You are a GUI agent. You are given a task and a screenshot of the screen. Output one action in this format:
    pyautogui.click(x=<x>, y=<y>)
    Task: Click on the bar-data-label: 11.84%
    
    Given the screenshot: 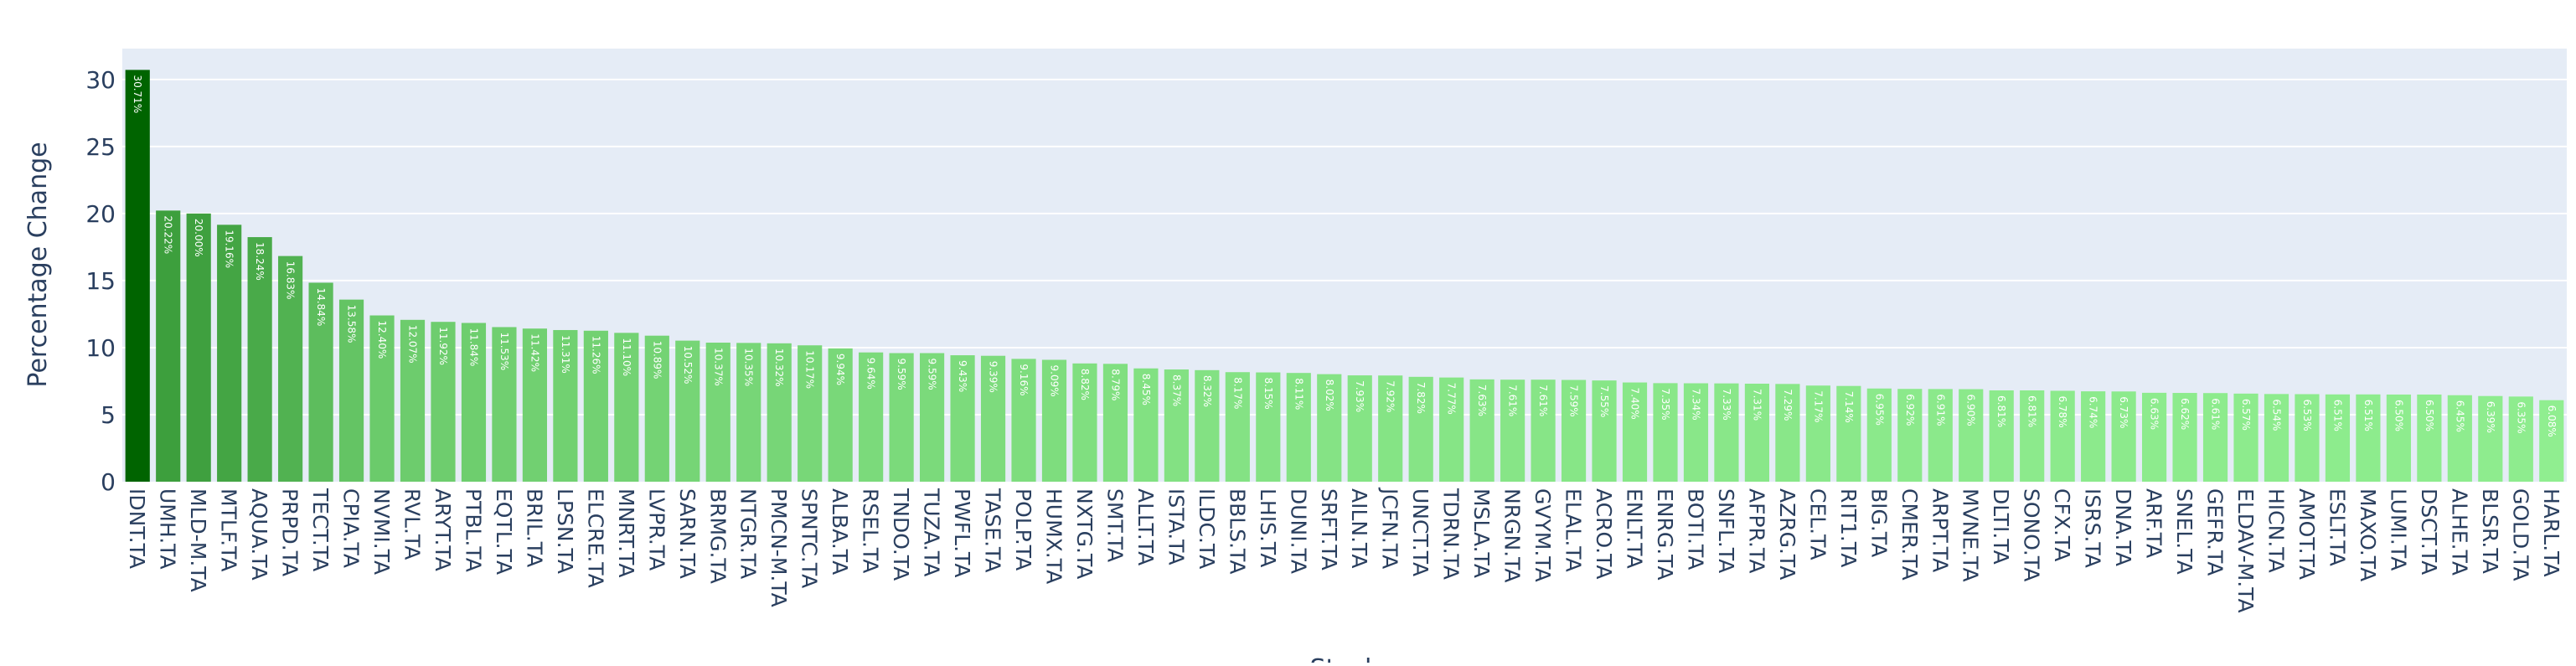 What is the action you would take?
    pyautogui.click(x=473, y=347)
    